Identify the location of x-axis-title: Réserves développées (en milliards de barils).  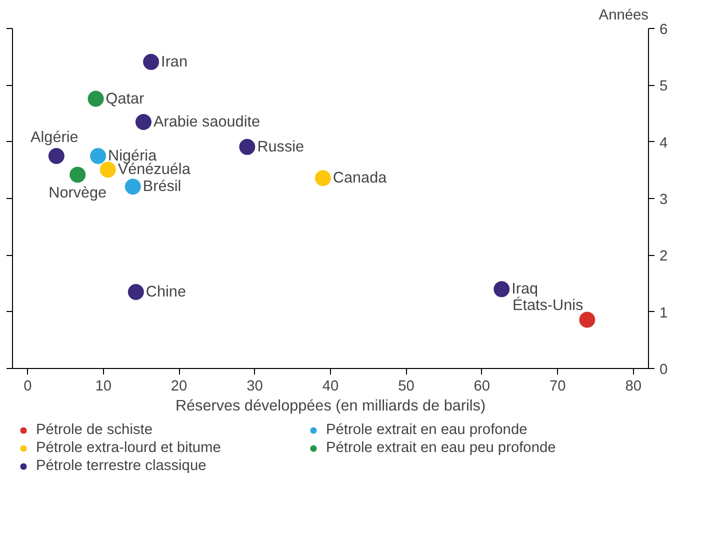
(330, 406).